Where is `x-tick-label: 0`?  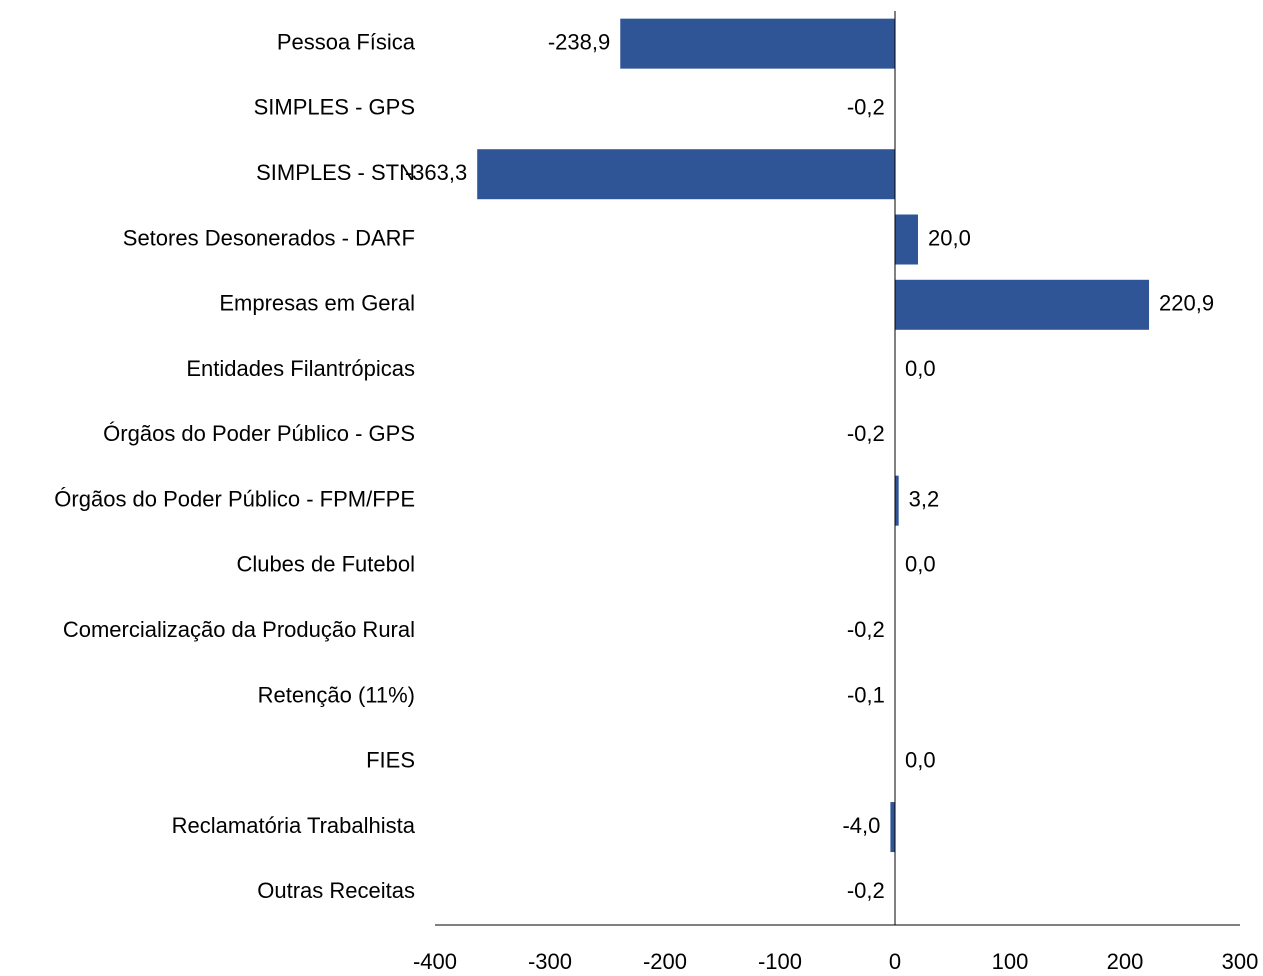
x-tick-label: 0 is located at coordinates (895, 961).